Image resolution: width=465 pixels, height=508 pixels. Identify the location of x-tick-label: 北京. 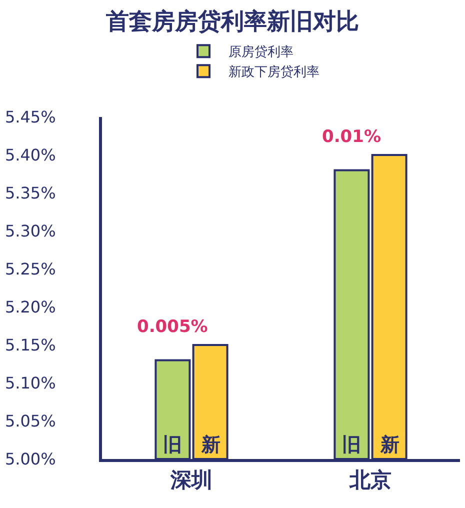
(370, 480).